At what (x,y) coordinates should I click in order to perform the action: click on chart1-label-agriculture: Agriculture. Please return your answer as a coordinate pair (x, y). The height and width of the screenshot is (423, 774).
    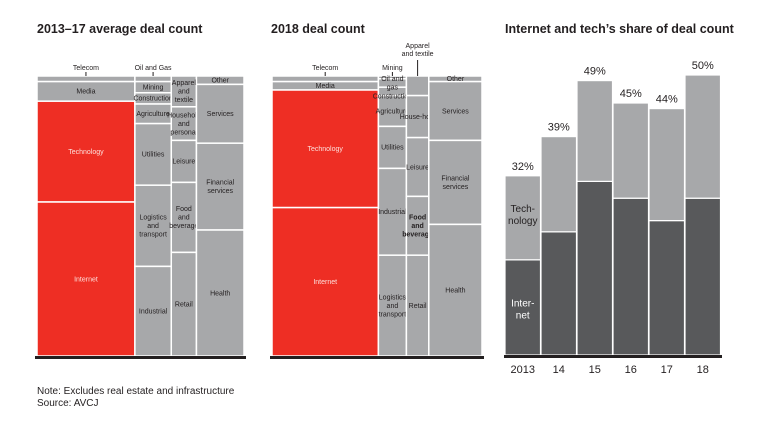
    Looking at the image, I should click on (153, 114).